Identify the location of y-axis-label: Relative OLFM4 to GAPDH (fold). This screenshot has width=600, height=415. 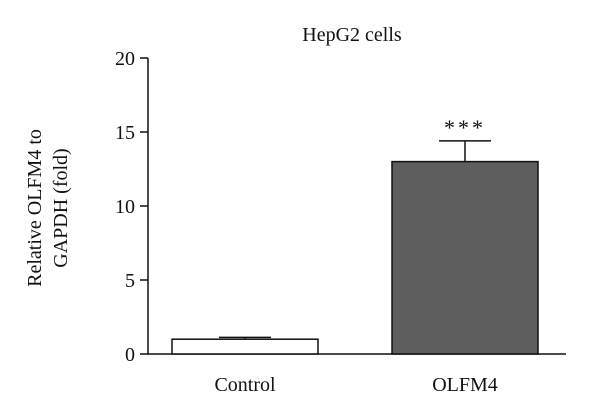
(48, 208).